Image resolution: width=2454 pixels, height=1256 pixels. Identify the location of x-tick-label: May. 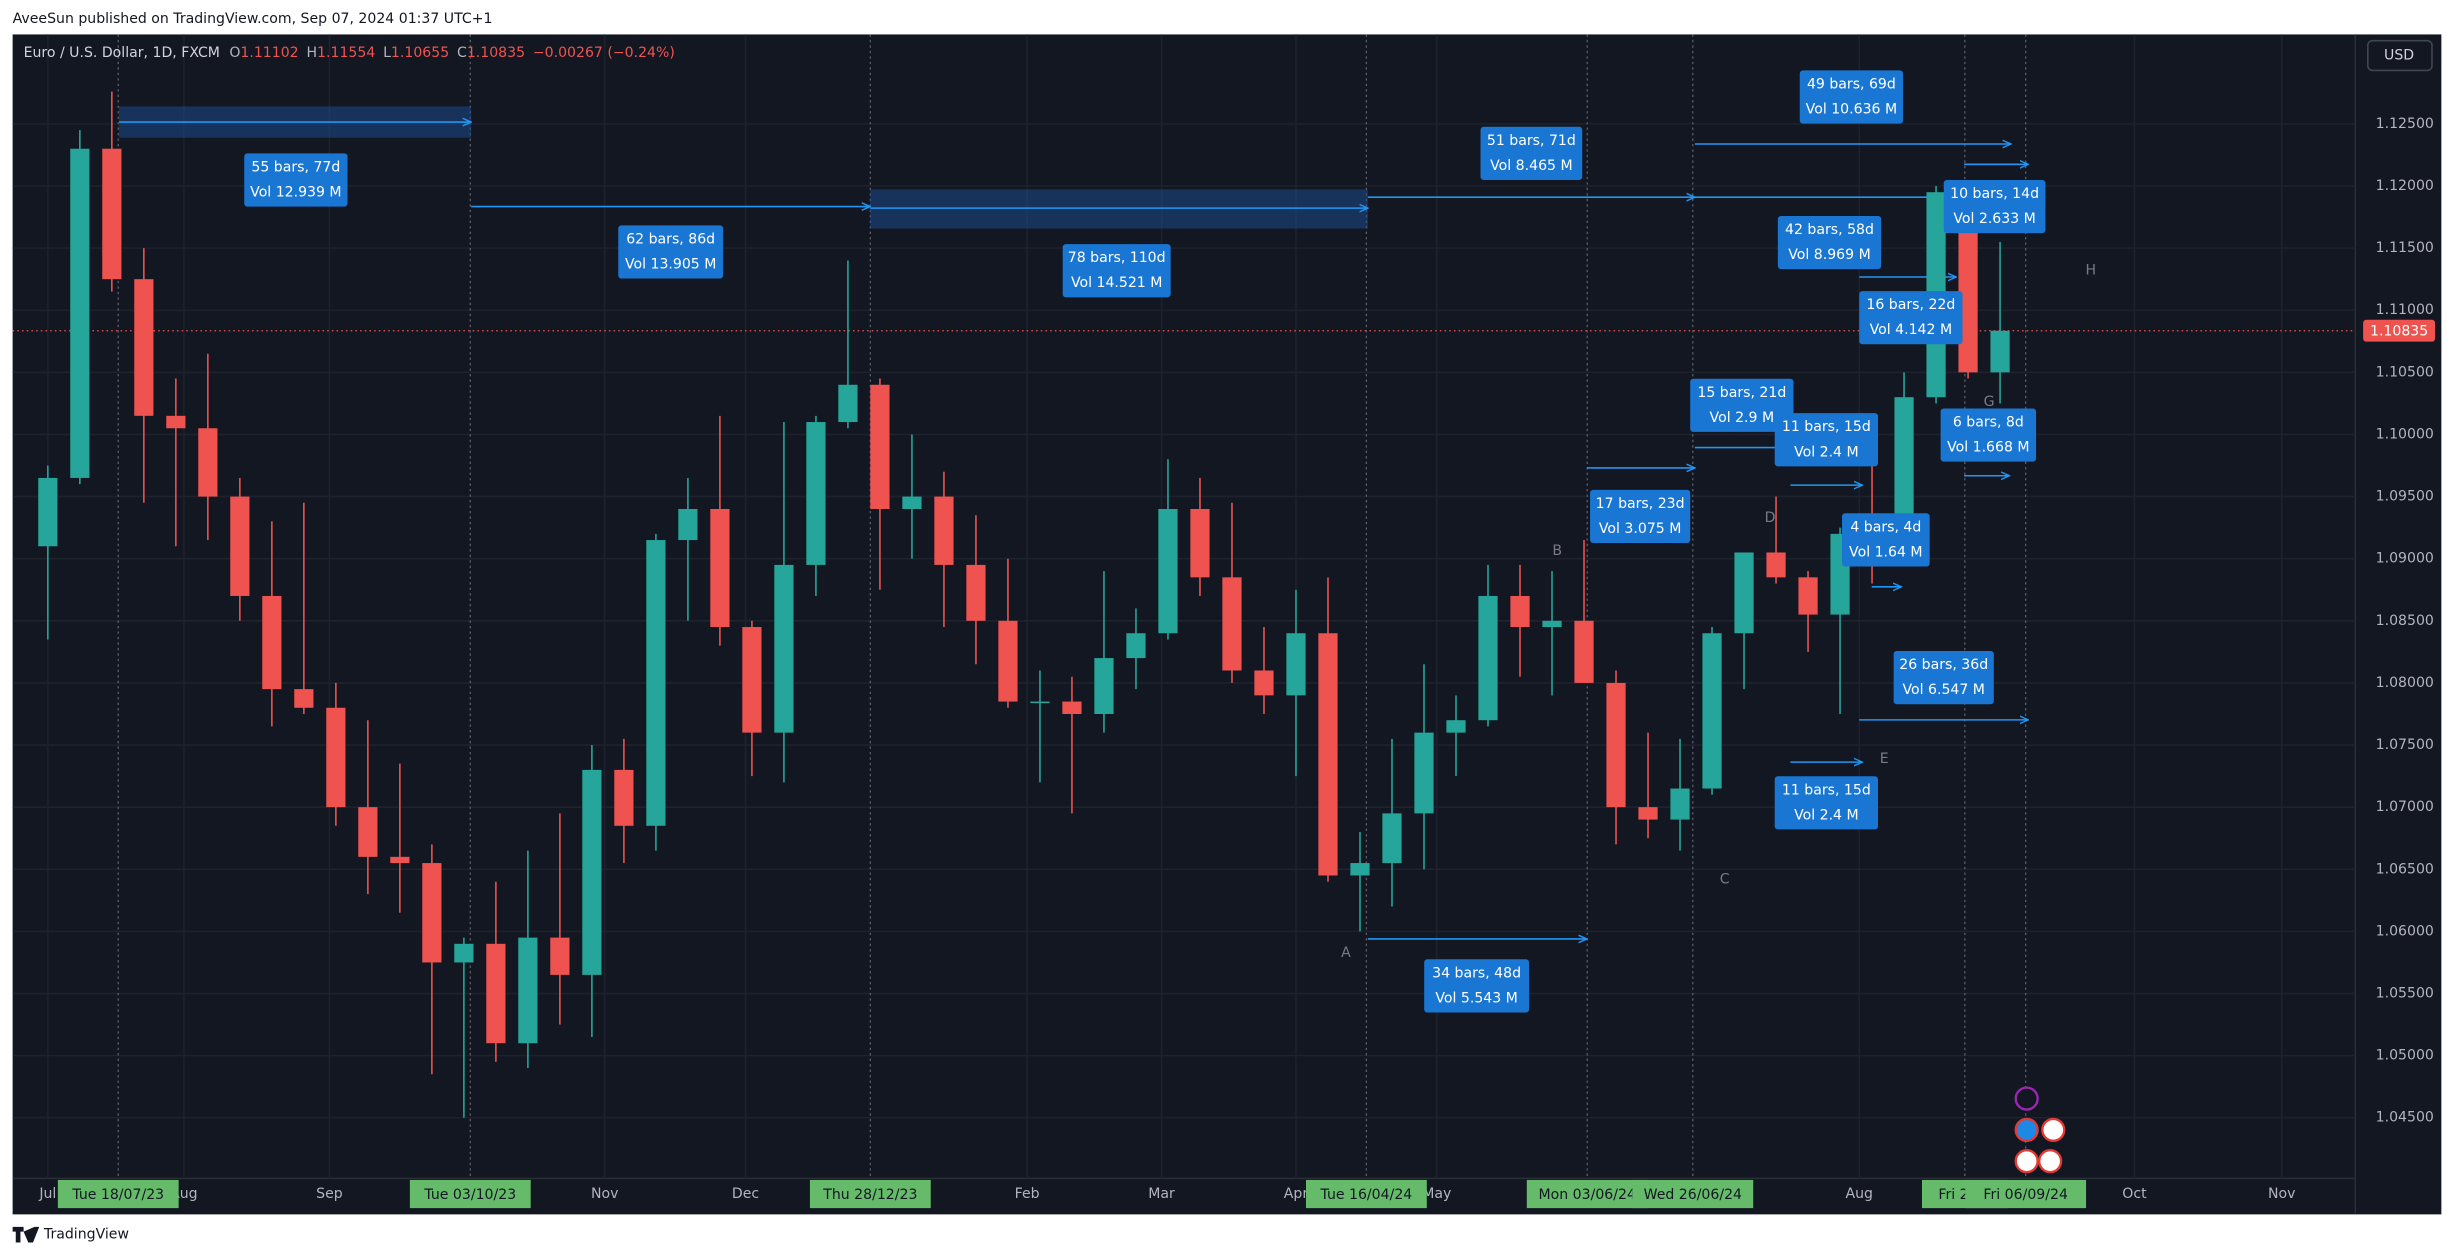
(1436, 1194).